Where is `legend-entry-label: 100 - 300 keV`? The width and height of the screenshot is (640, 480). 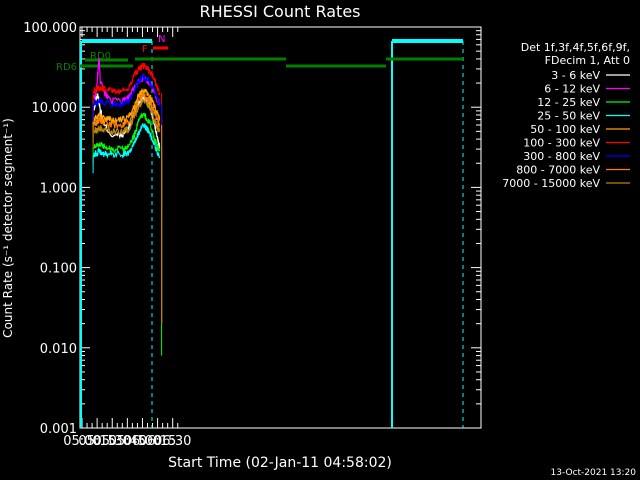 legend-entry-label: 100 - 300 keV is located at coordinates (561, 143).